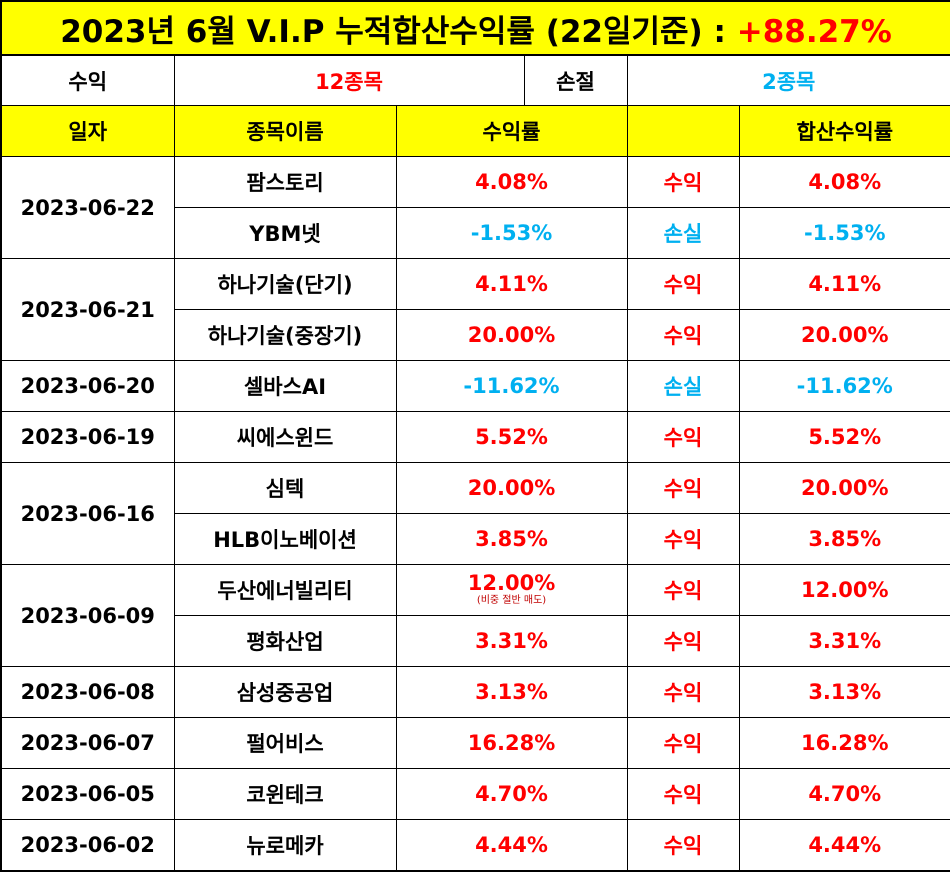  Describe the element at coordinates (844, 794) in the screenshot. I see `cumulative-rate-cell: 4.70%` at that location.